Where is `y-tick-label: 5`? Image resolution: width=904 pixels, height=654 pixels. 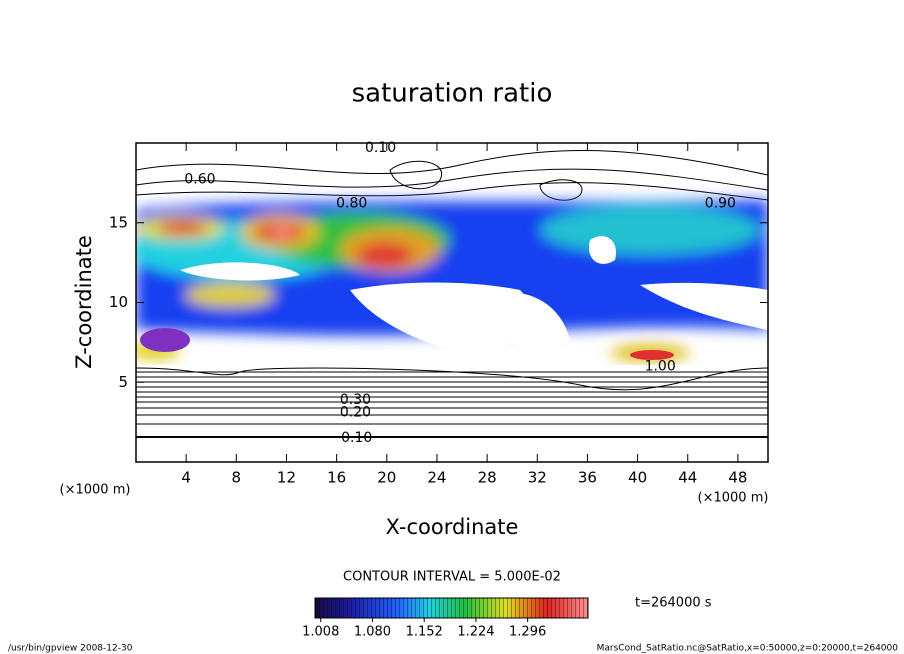 y-tick-label: 5 is located at coordinates (123, 382).